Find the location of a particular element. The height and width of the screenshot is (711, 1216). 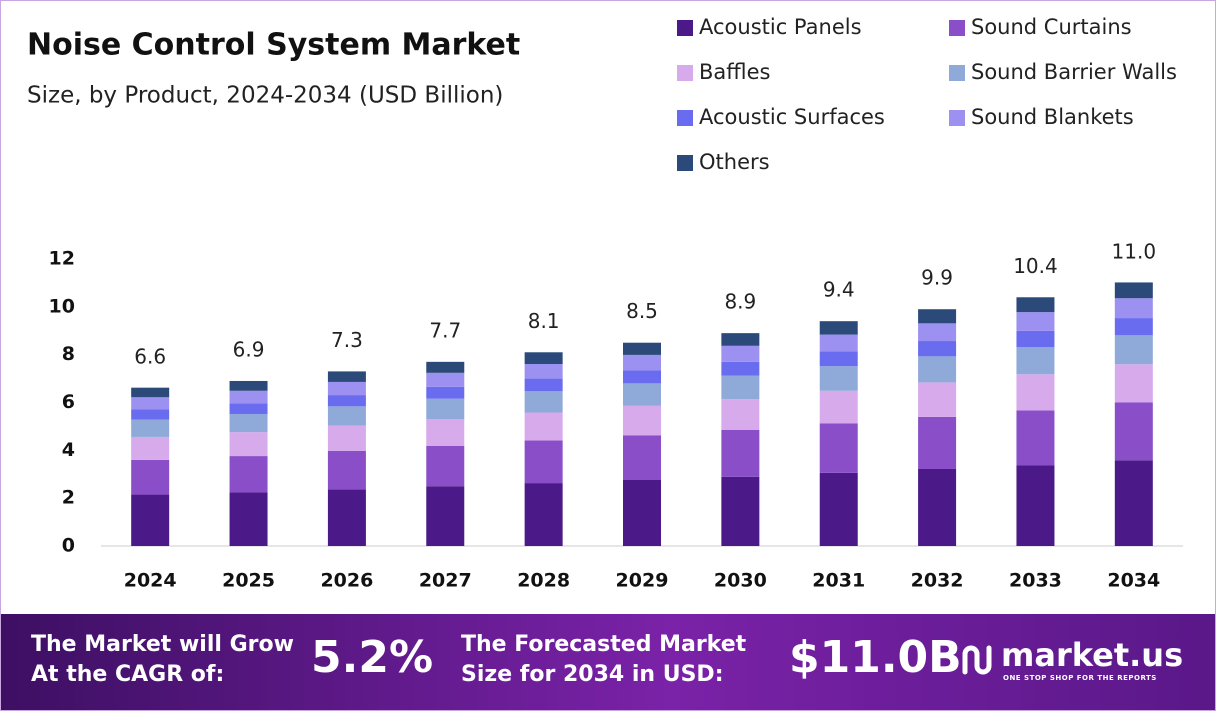

total-label: 11.0 is located at coordinates (1134, 251).